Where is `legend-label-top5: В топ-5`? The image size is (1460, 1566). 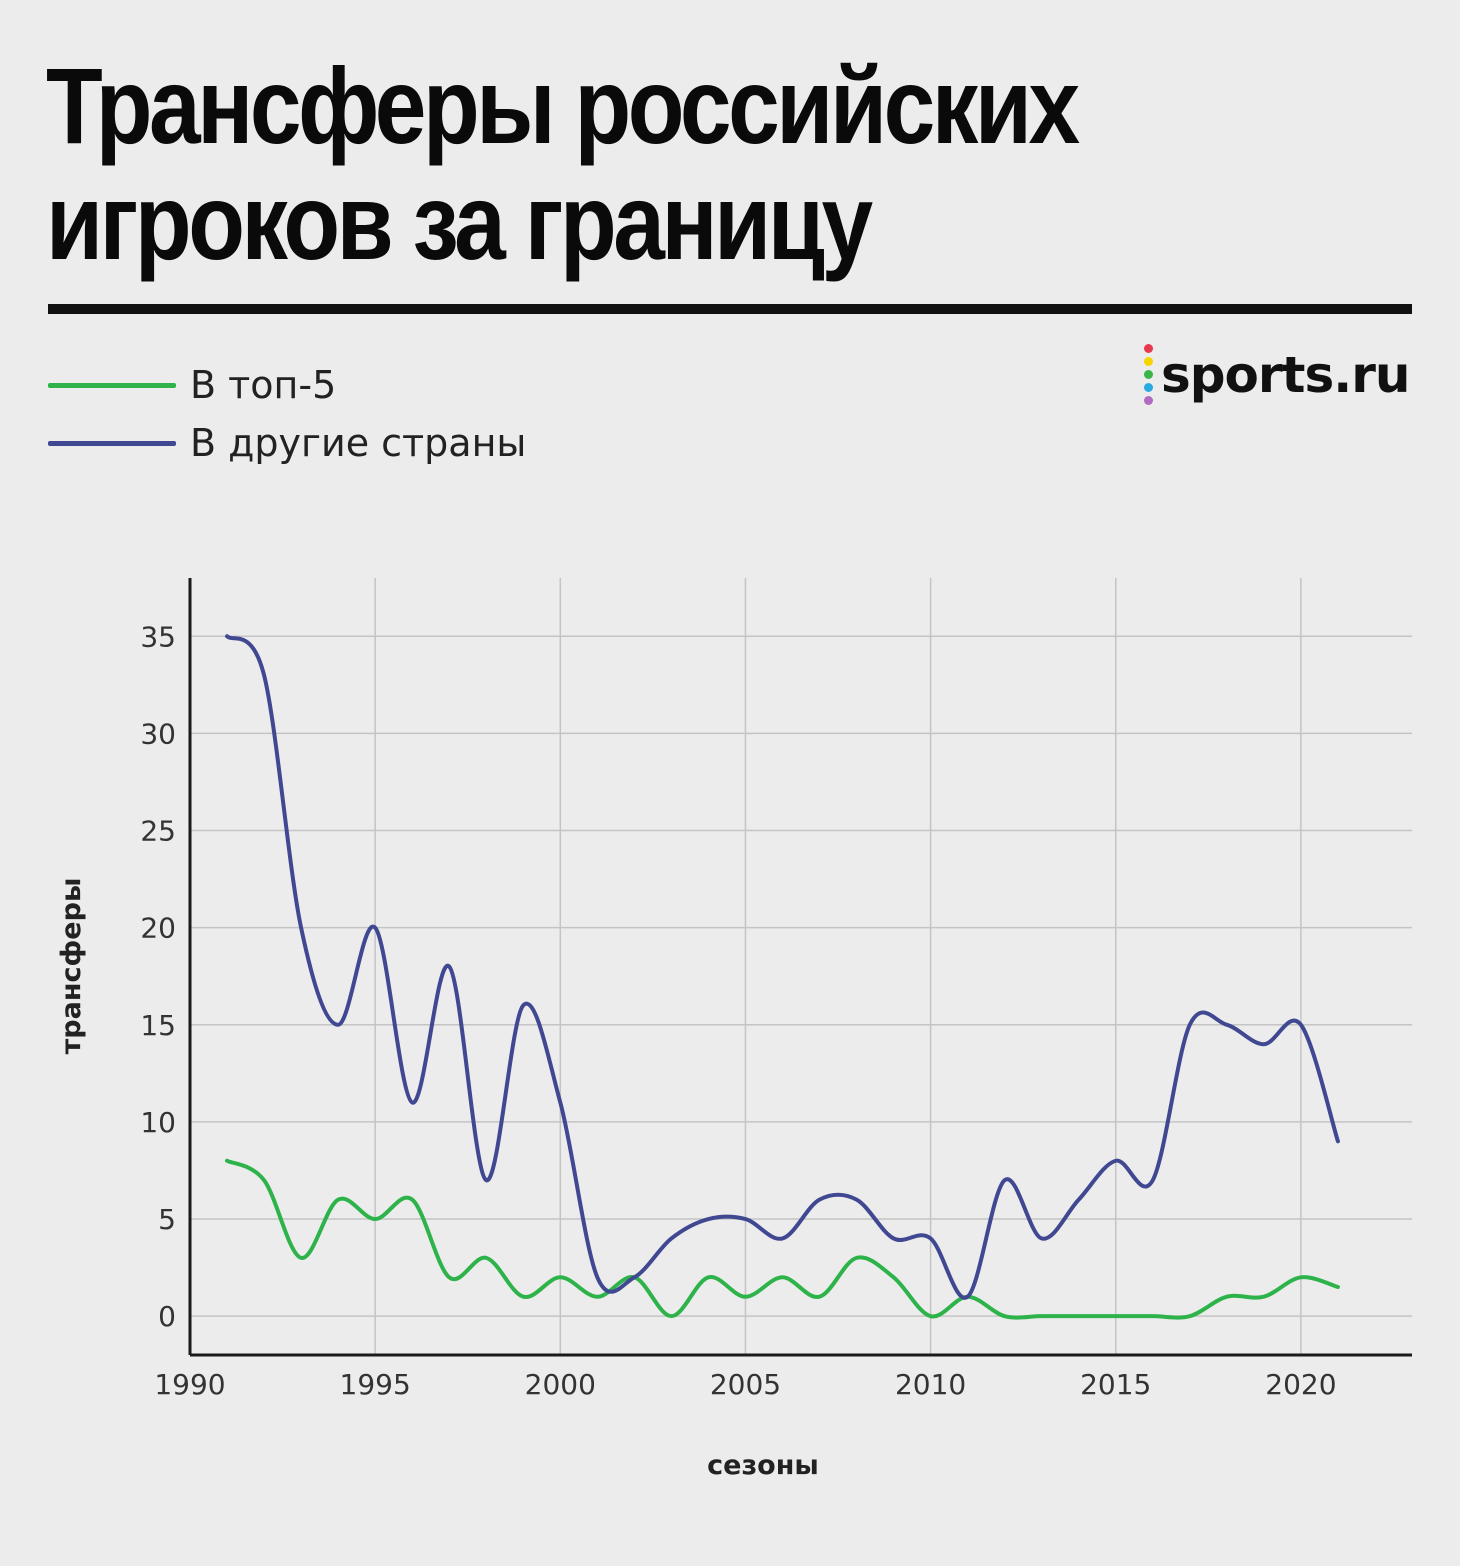 legend-label-top5: В топ-5 is located at coordinates (263, 385).